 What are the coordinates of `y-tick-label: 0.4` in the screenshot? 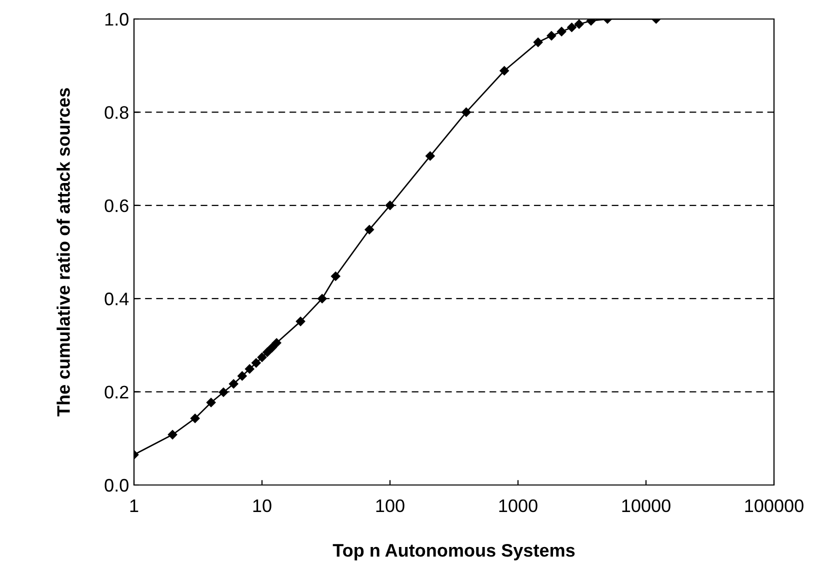 It's located at (116, 299).